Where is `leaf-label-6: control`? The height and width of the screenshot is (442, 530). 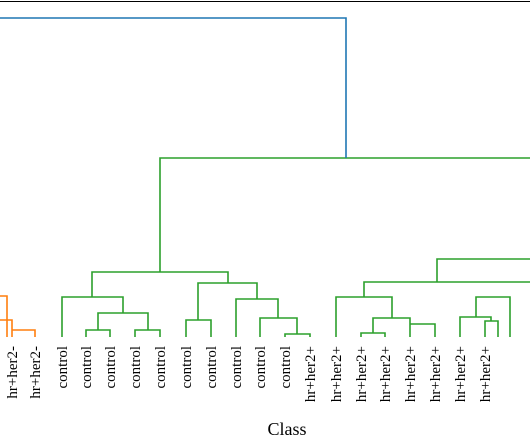
leaf-label-6: control is located at coordinates (136, 367).